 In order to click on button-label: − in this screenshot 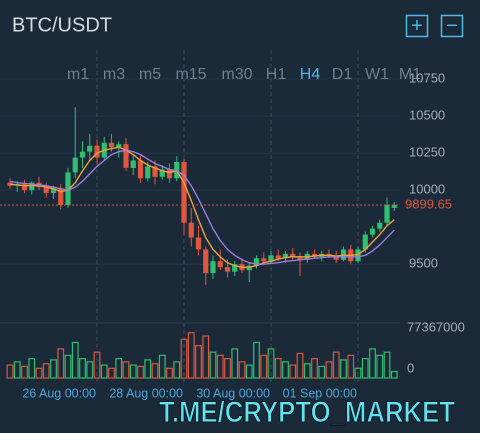, I will do `click(452, 26)`.